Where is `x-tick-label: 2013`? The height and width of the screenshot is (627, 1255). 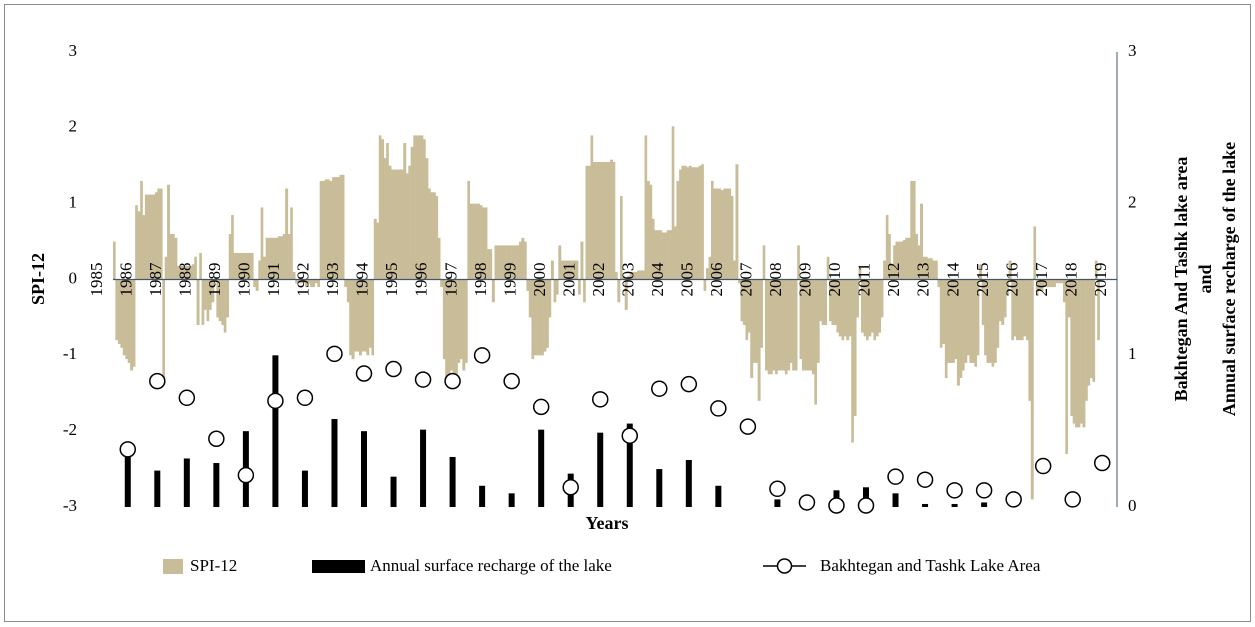 x-tick-label: 2013 is located at coordinates (923, 280).